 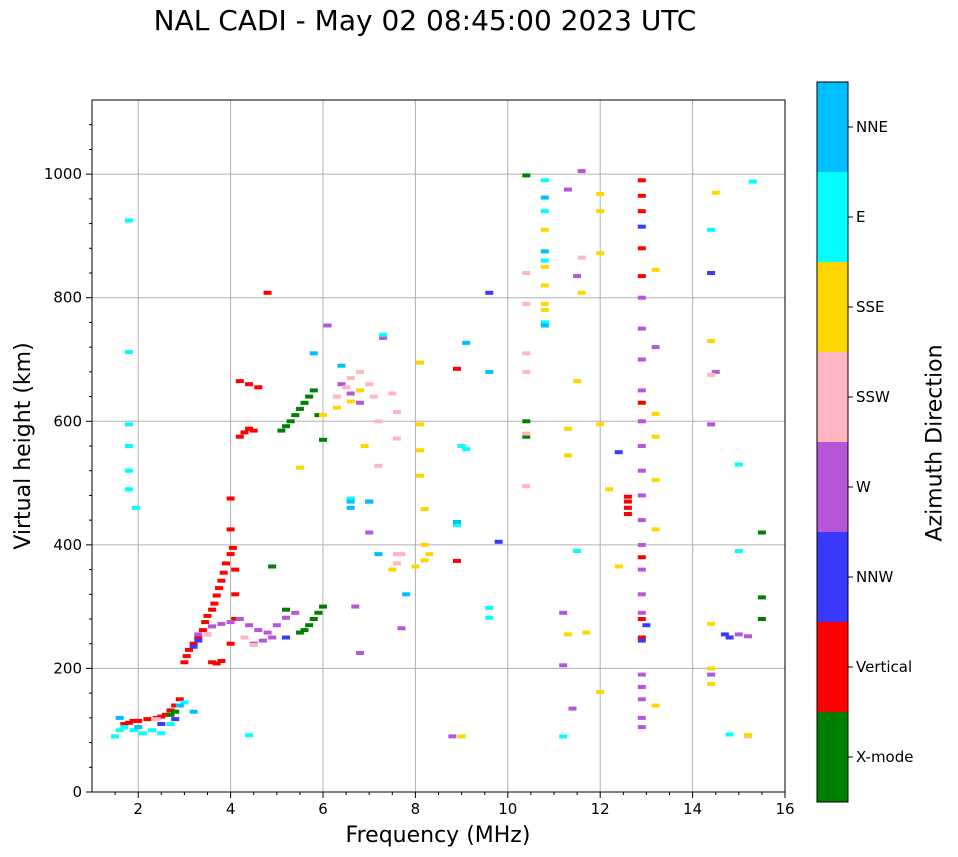 I want to click on y-tick-label-3: 600, so click(x=67, y=421).